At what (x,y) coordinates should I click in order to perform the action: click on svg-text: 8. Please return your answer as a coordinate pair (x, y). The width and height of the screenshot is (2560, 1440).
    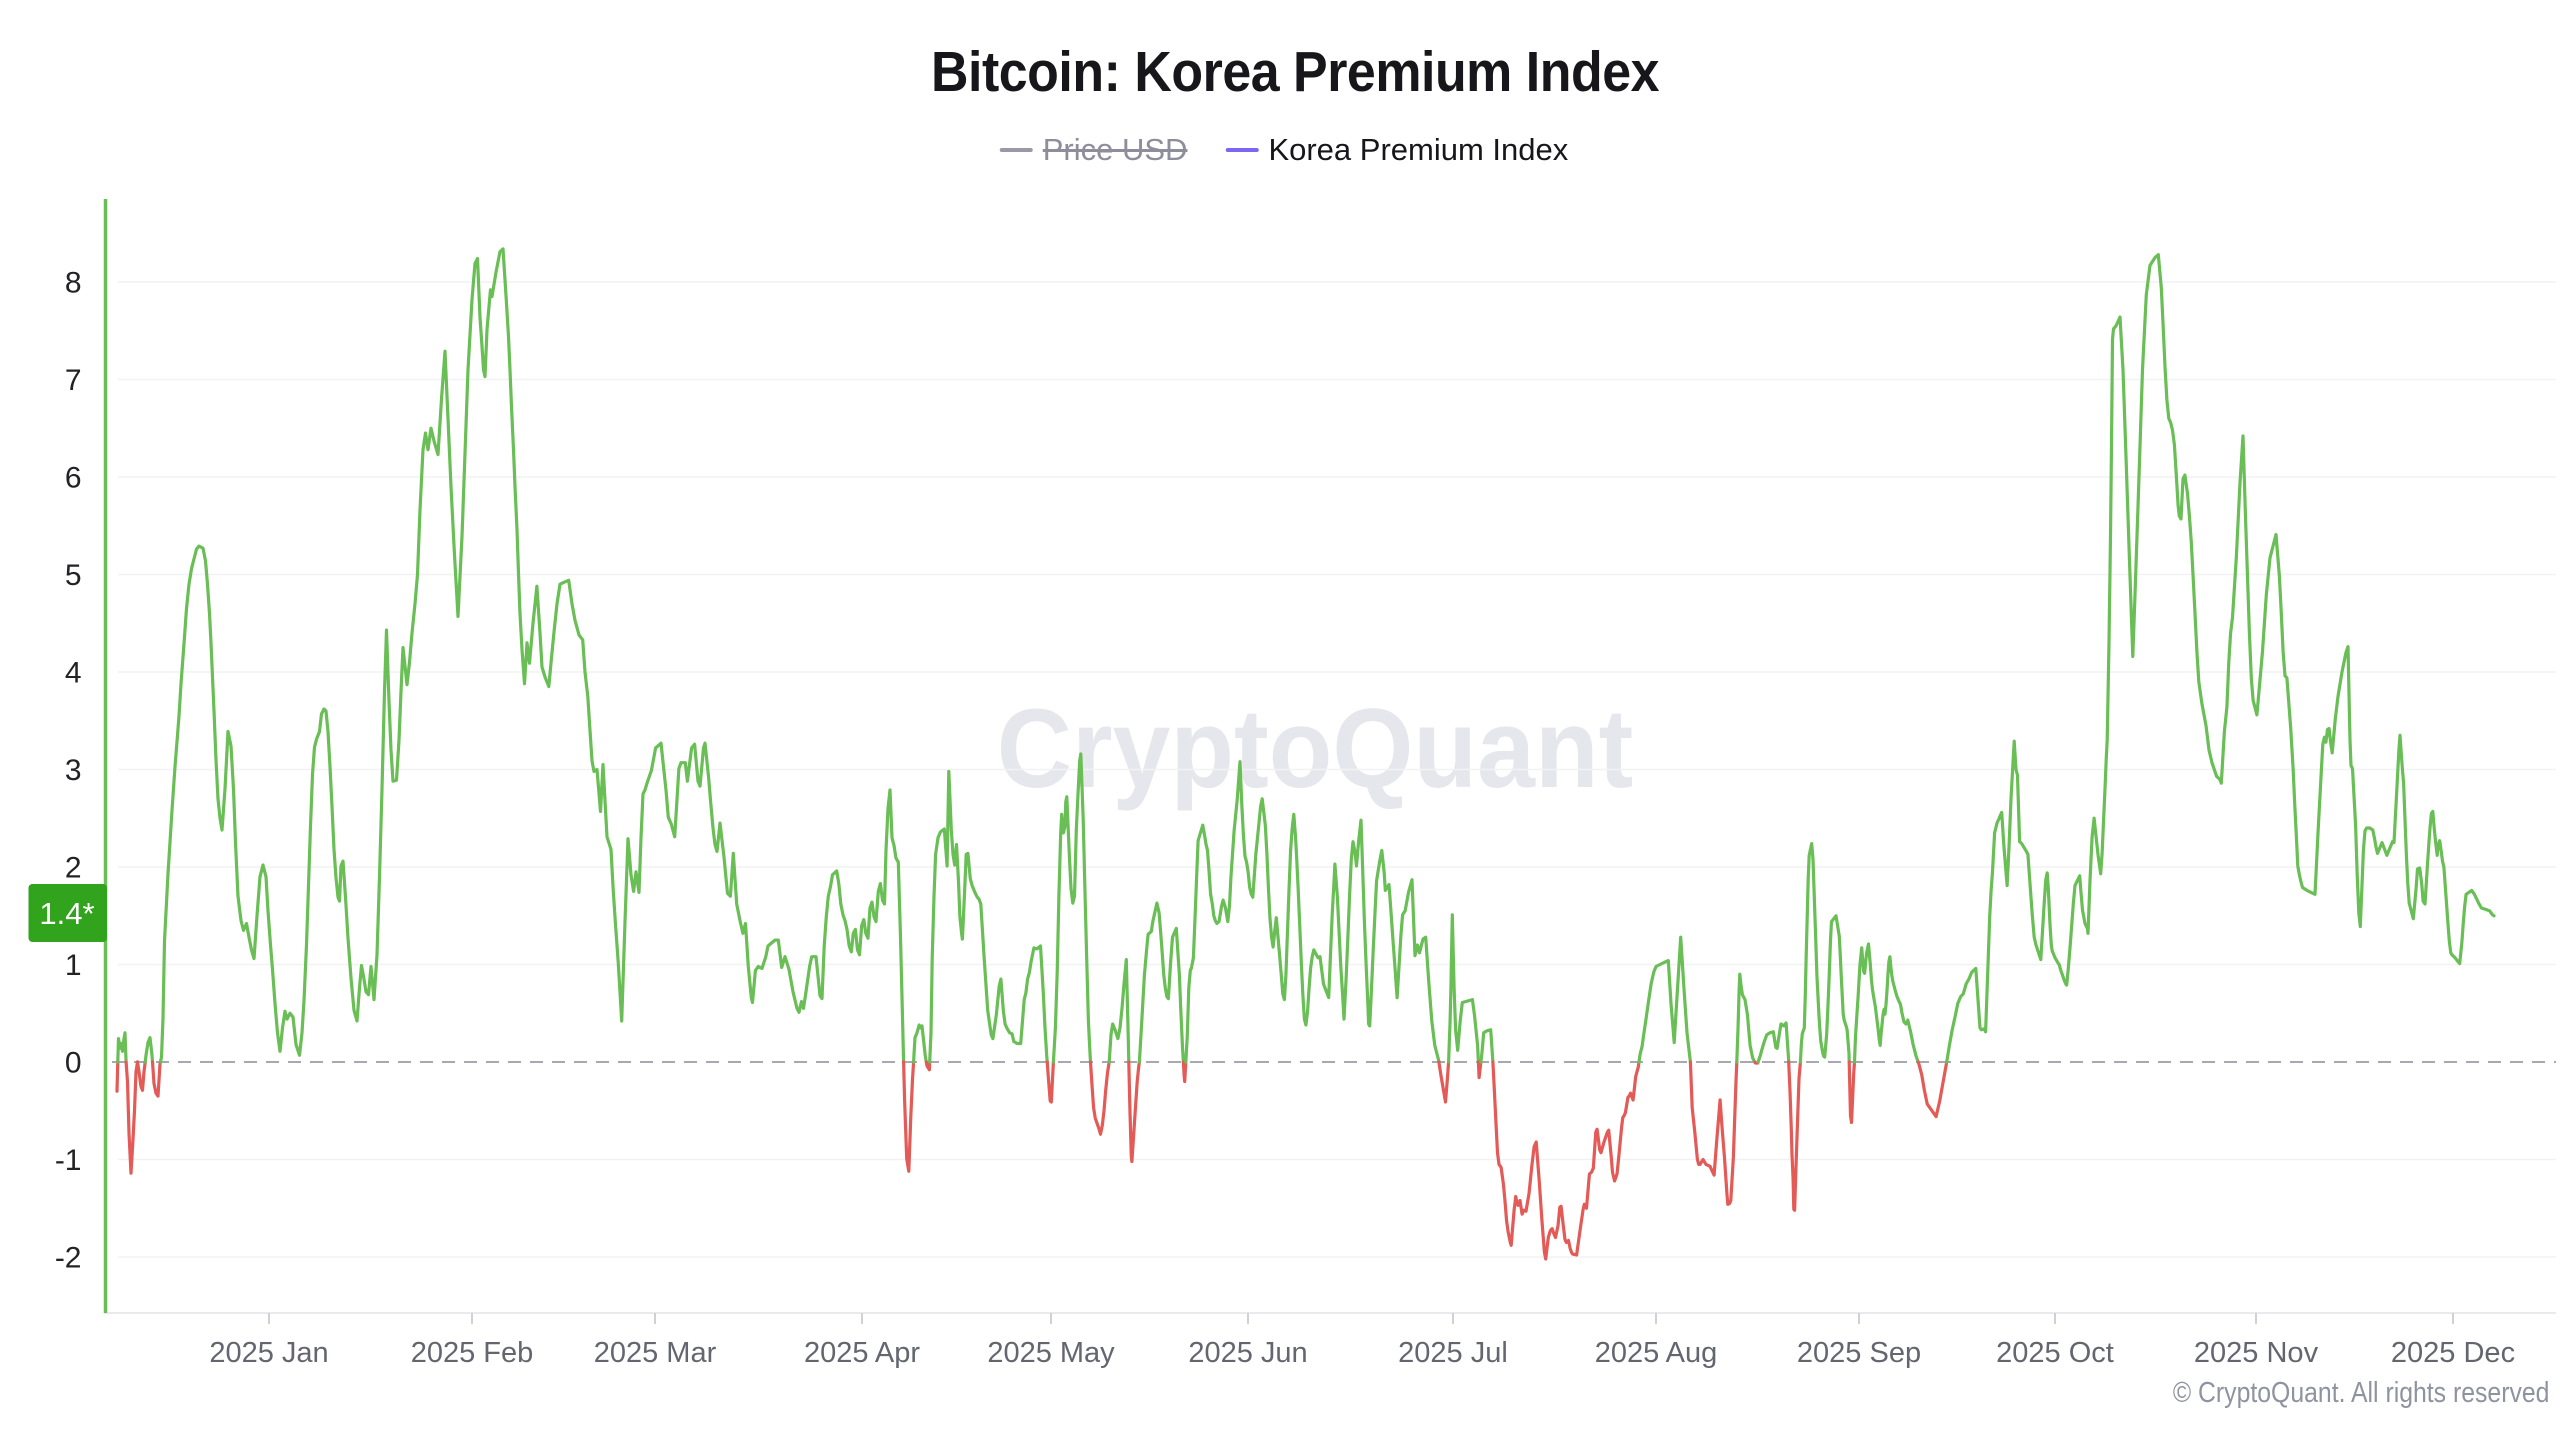
    Looking at the image, I should click on (73, 283).